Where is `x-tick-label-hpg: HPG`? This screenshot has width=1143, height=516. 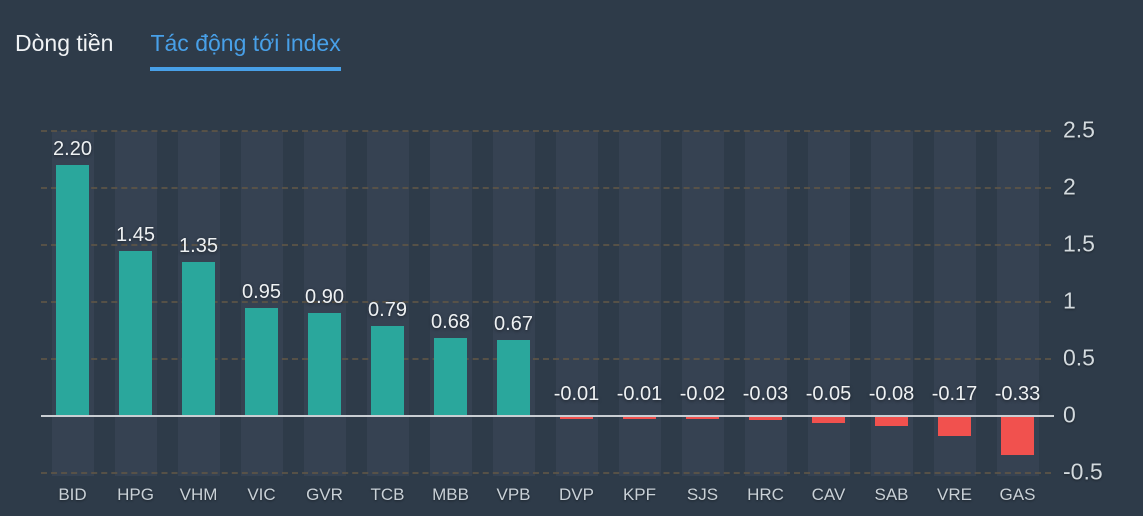
x-tick-label-hpg: HPG is located at coordinates (135, 494).